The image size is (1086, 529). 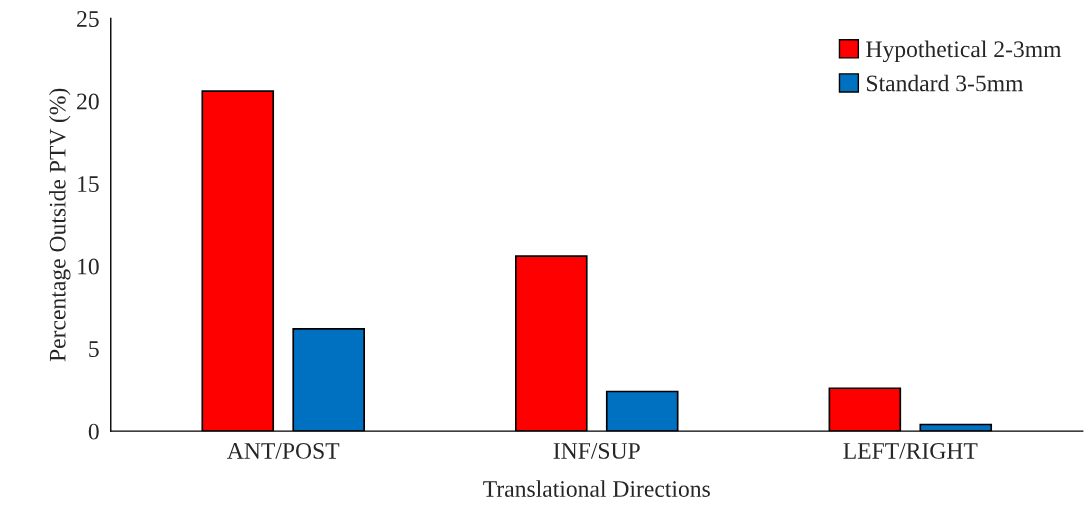 What do you see at coordinates (60, 225) in the screenshot?
I see `y-axis-title: Percentage Outside PTV (%)` at bounding box center [60, 225].